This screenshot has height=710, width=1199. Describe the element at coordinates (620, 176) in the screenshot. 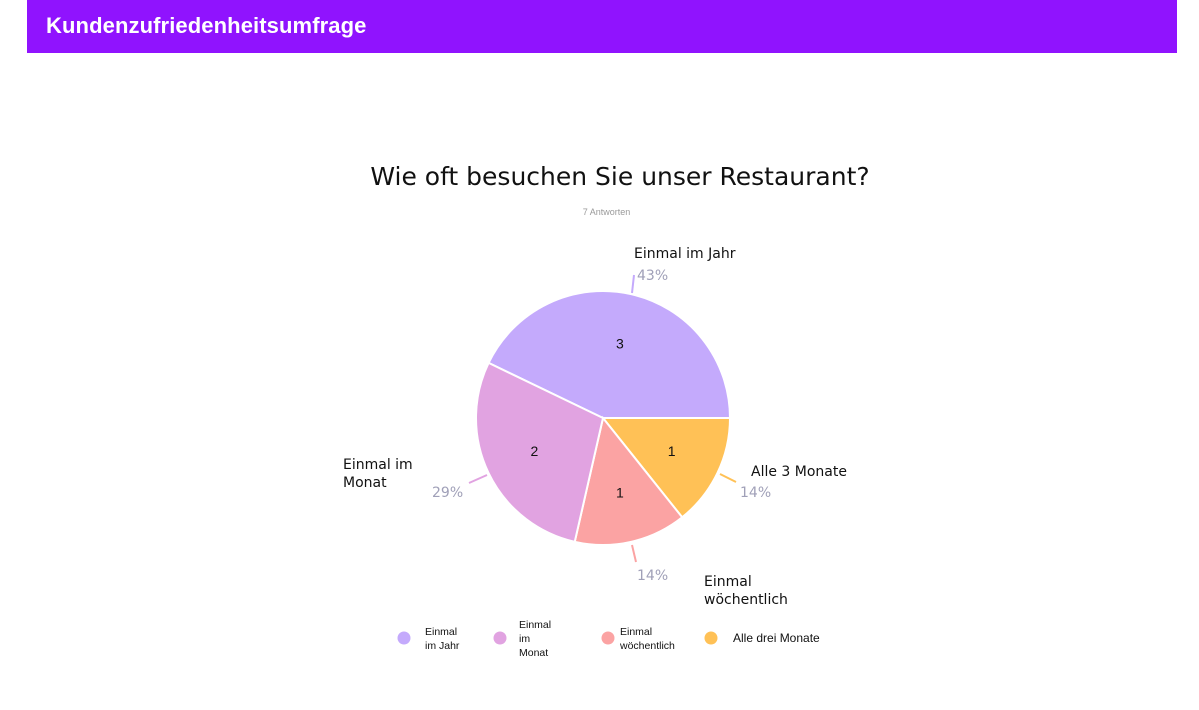

I see `chart-title: Wie oft besuchen Sie unser Restaurant?` at that location.